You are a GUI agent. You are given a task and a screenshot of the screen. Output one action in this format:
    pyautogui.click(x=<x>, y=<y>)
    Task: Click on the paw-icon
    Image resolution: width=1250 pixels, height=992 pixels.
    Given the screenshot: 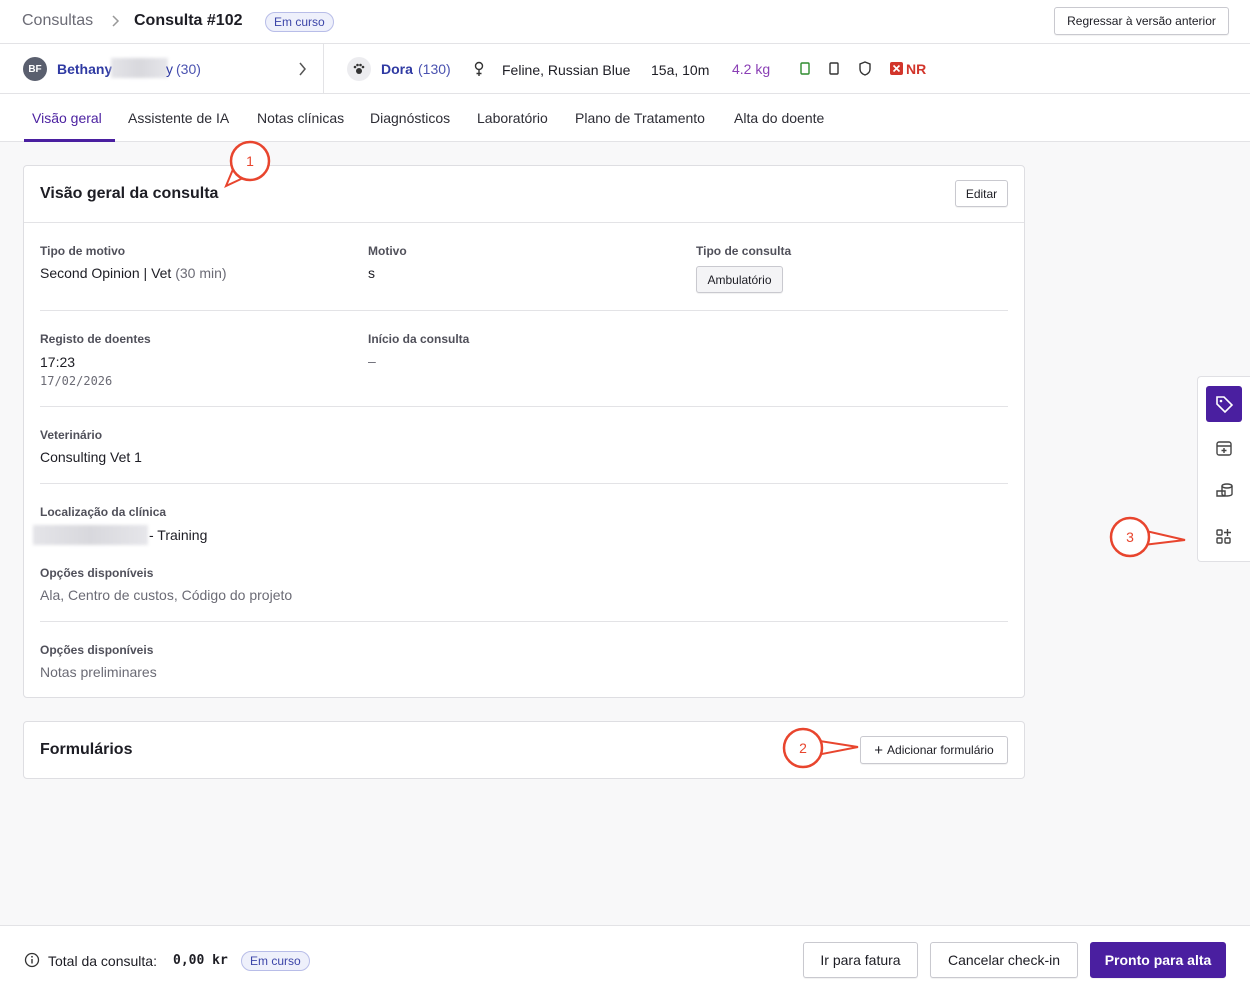 What is the action you would take?
    pyautogui.click(x=359, y=69)
    